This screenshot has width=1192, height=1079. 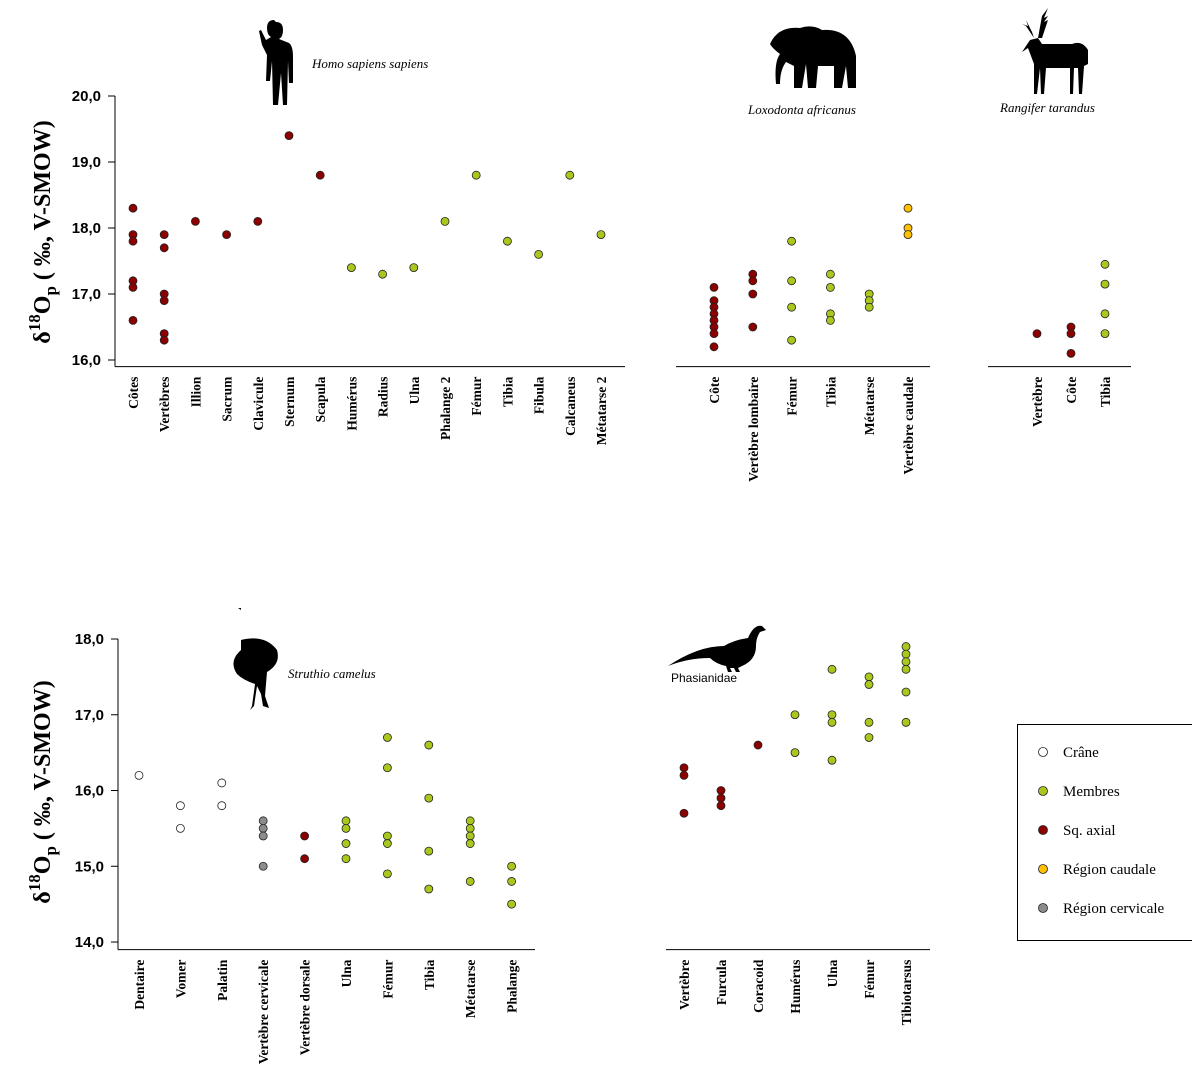 What do you see at coordinates (89, 791) in the screenshot?
I see `y-tick-label: 16,0` at bounding box center [89, 791].